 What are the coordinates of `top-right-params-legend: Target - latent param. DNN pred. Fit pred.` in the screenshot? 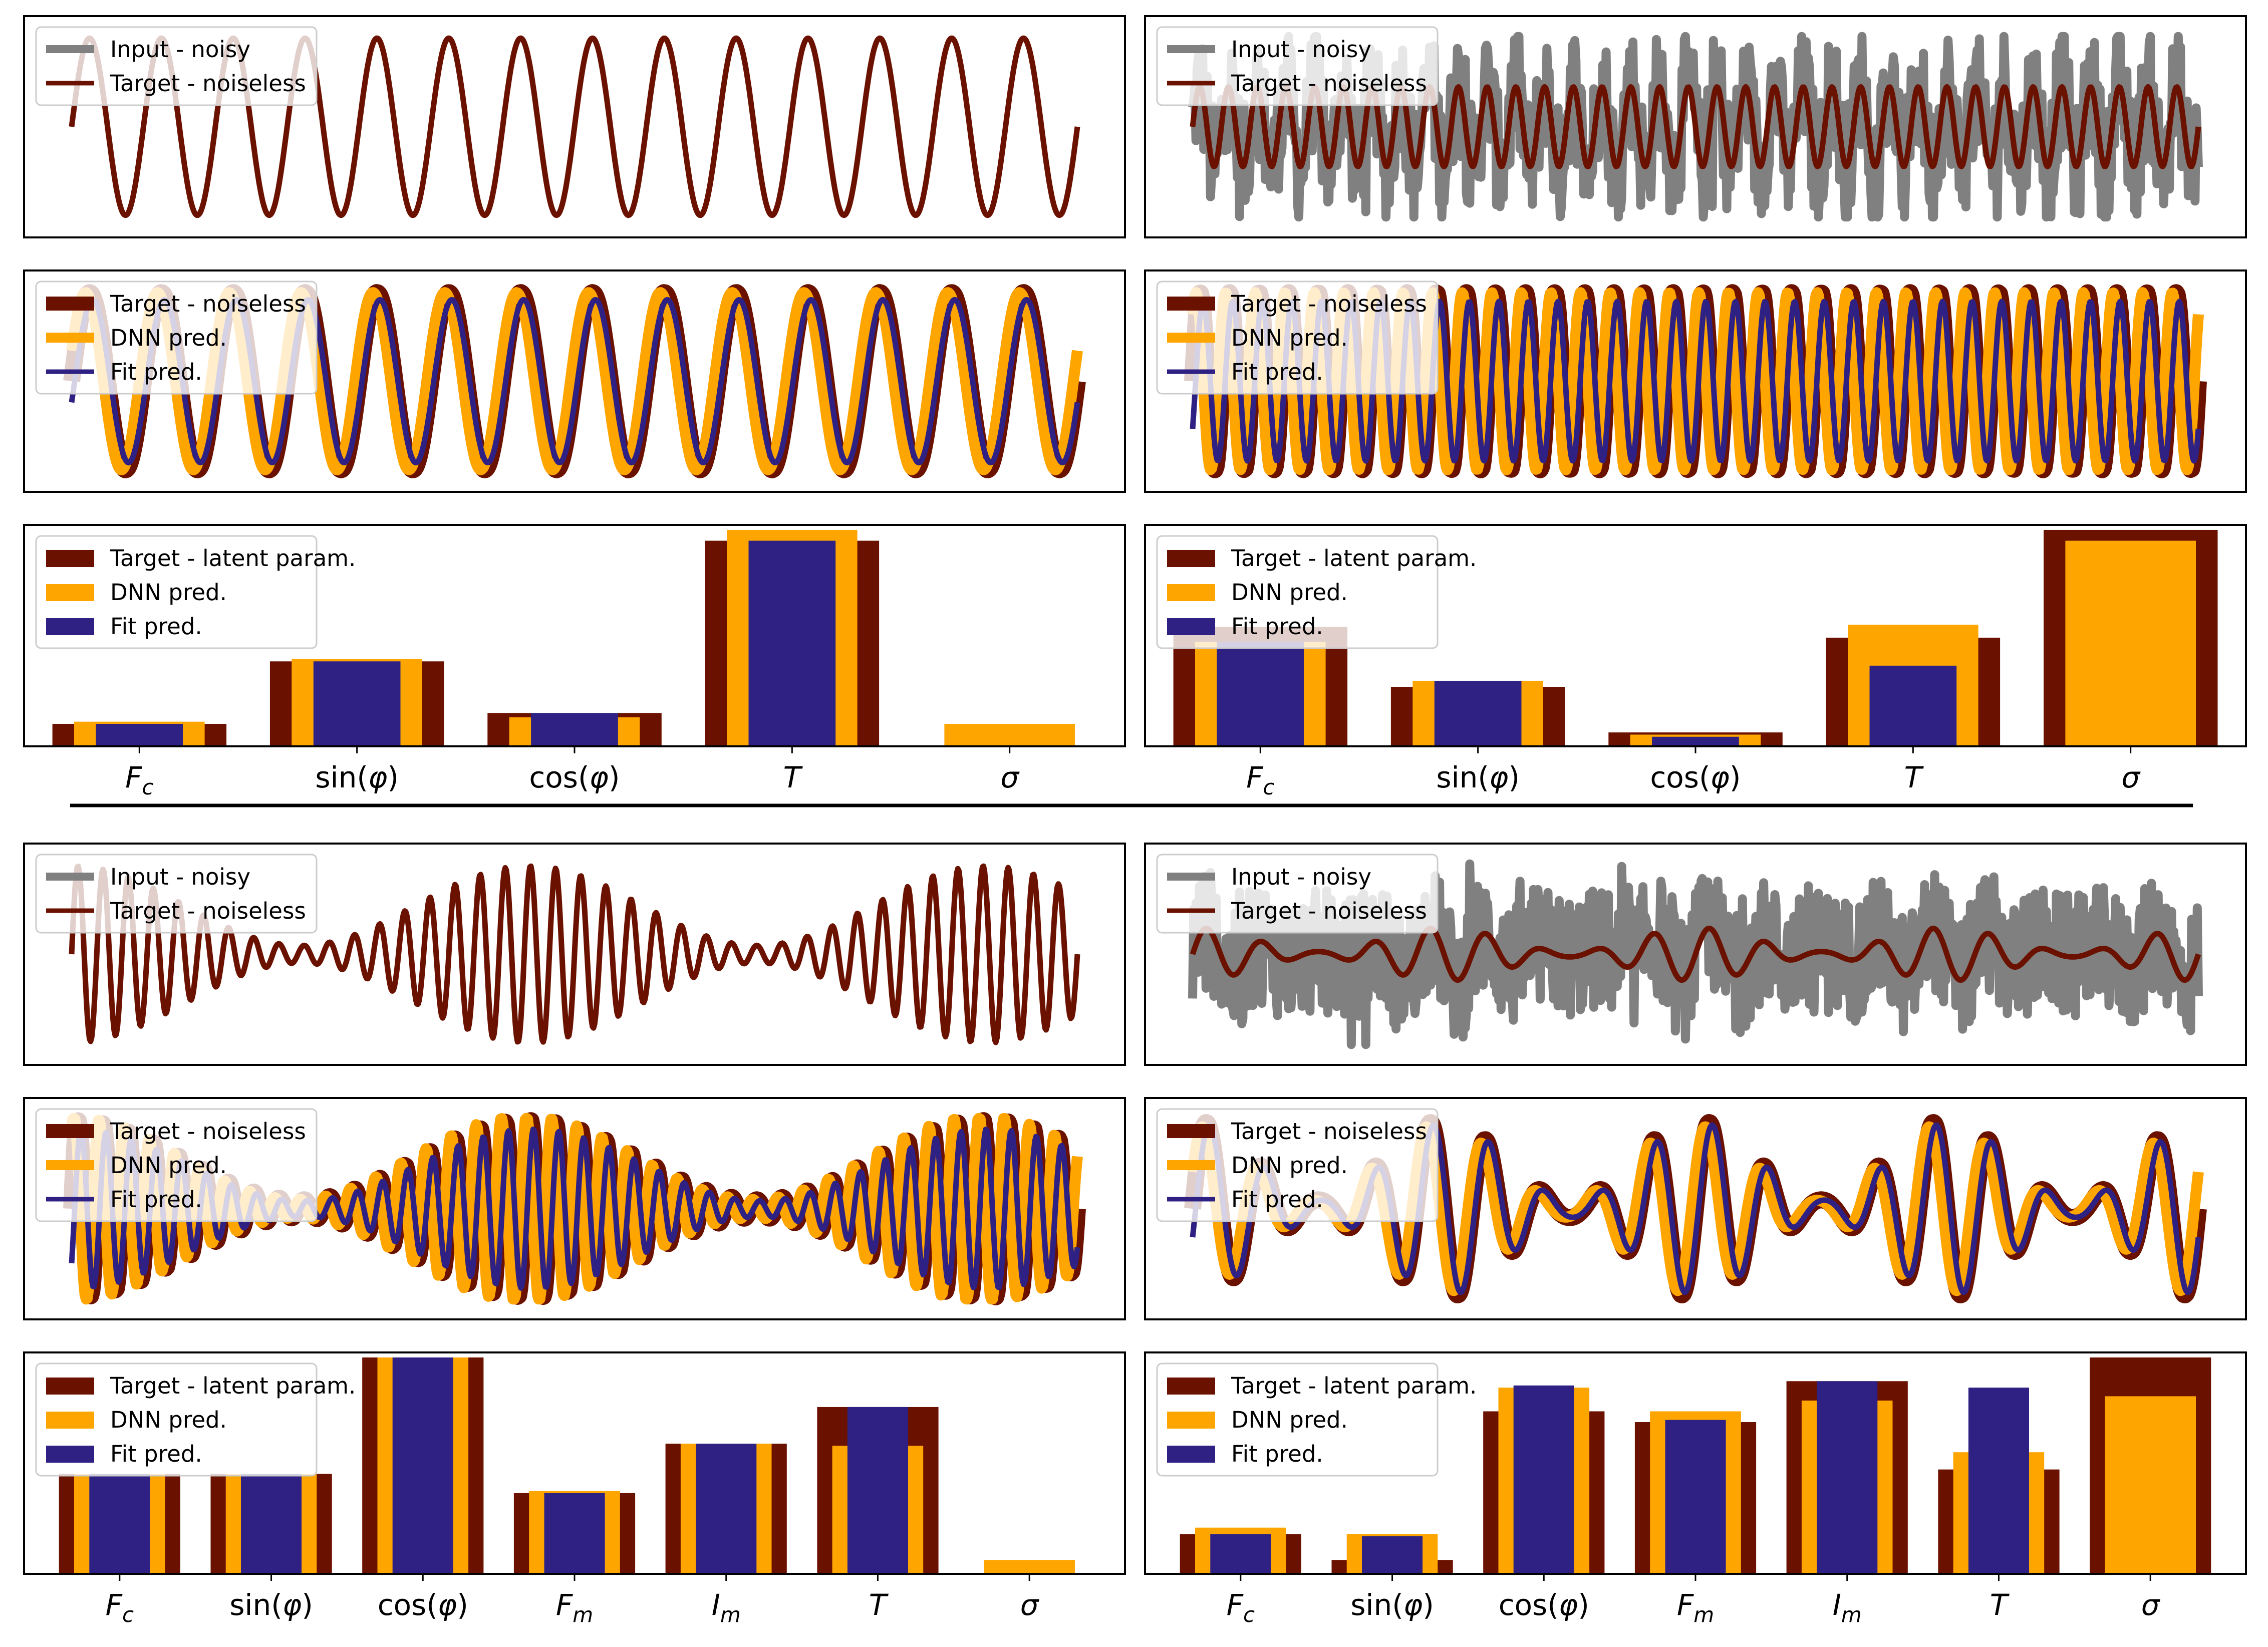 It's located at (1316, 592).